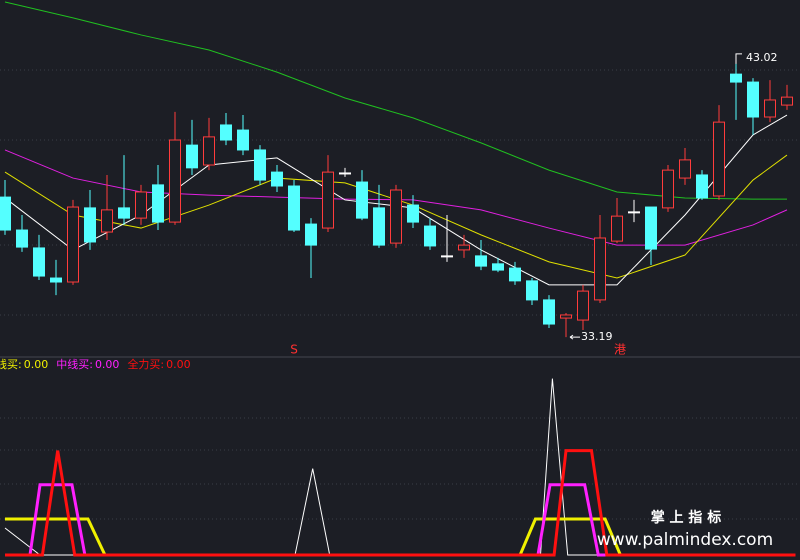 The width and height of the screenshot is (800, 560). Describe the element at coordinates (597, 336) in the screenshot. I see `low-label: 33.19` at that location.